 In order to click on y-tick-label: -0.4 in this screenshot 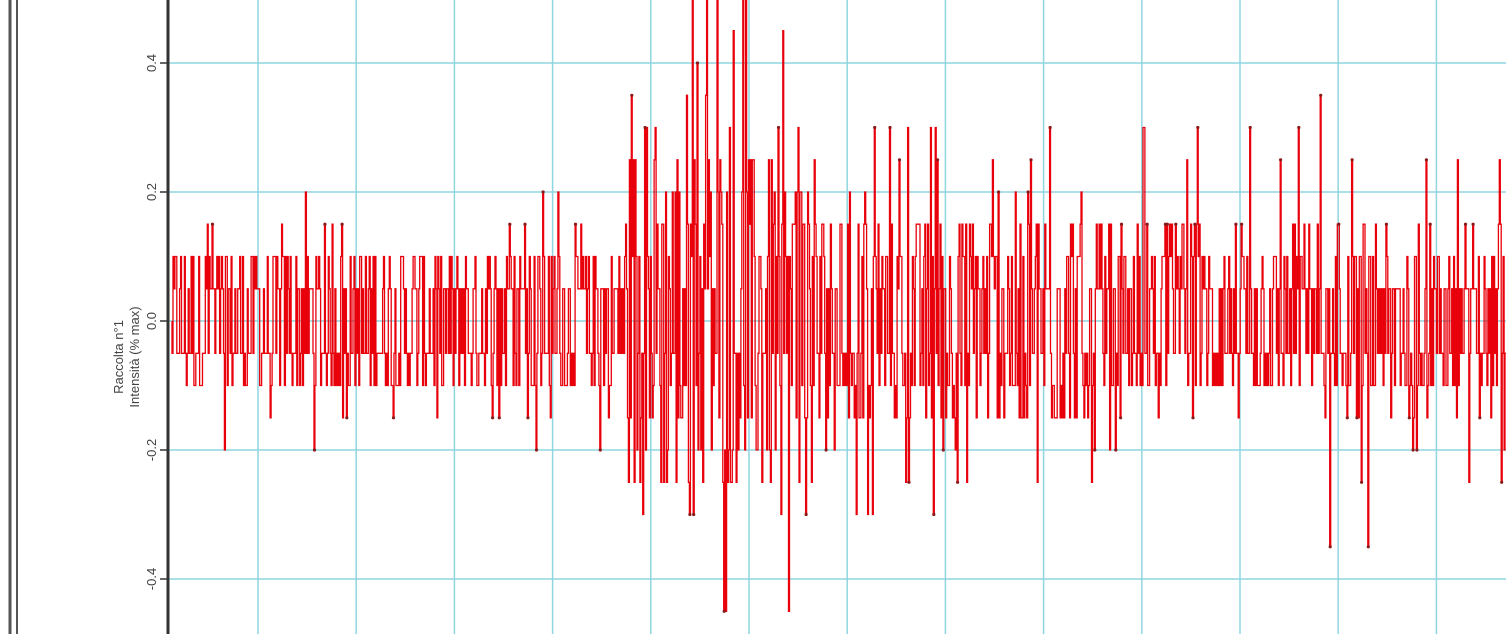, I will do `click(151, 579)`.